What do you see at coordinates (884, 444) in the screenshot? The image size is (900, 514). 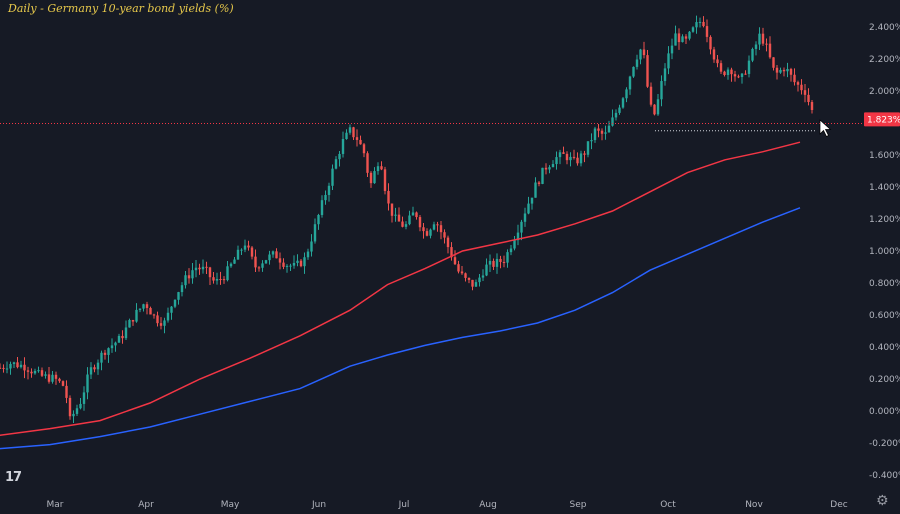 I see `y-tick-label: -0.200%` at bounding box center [884, 444].